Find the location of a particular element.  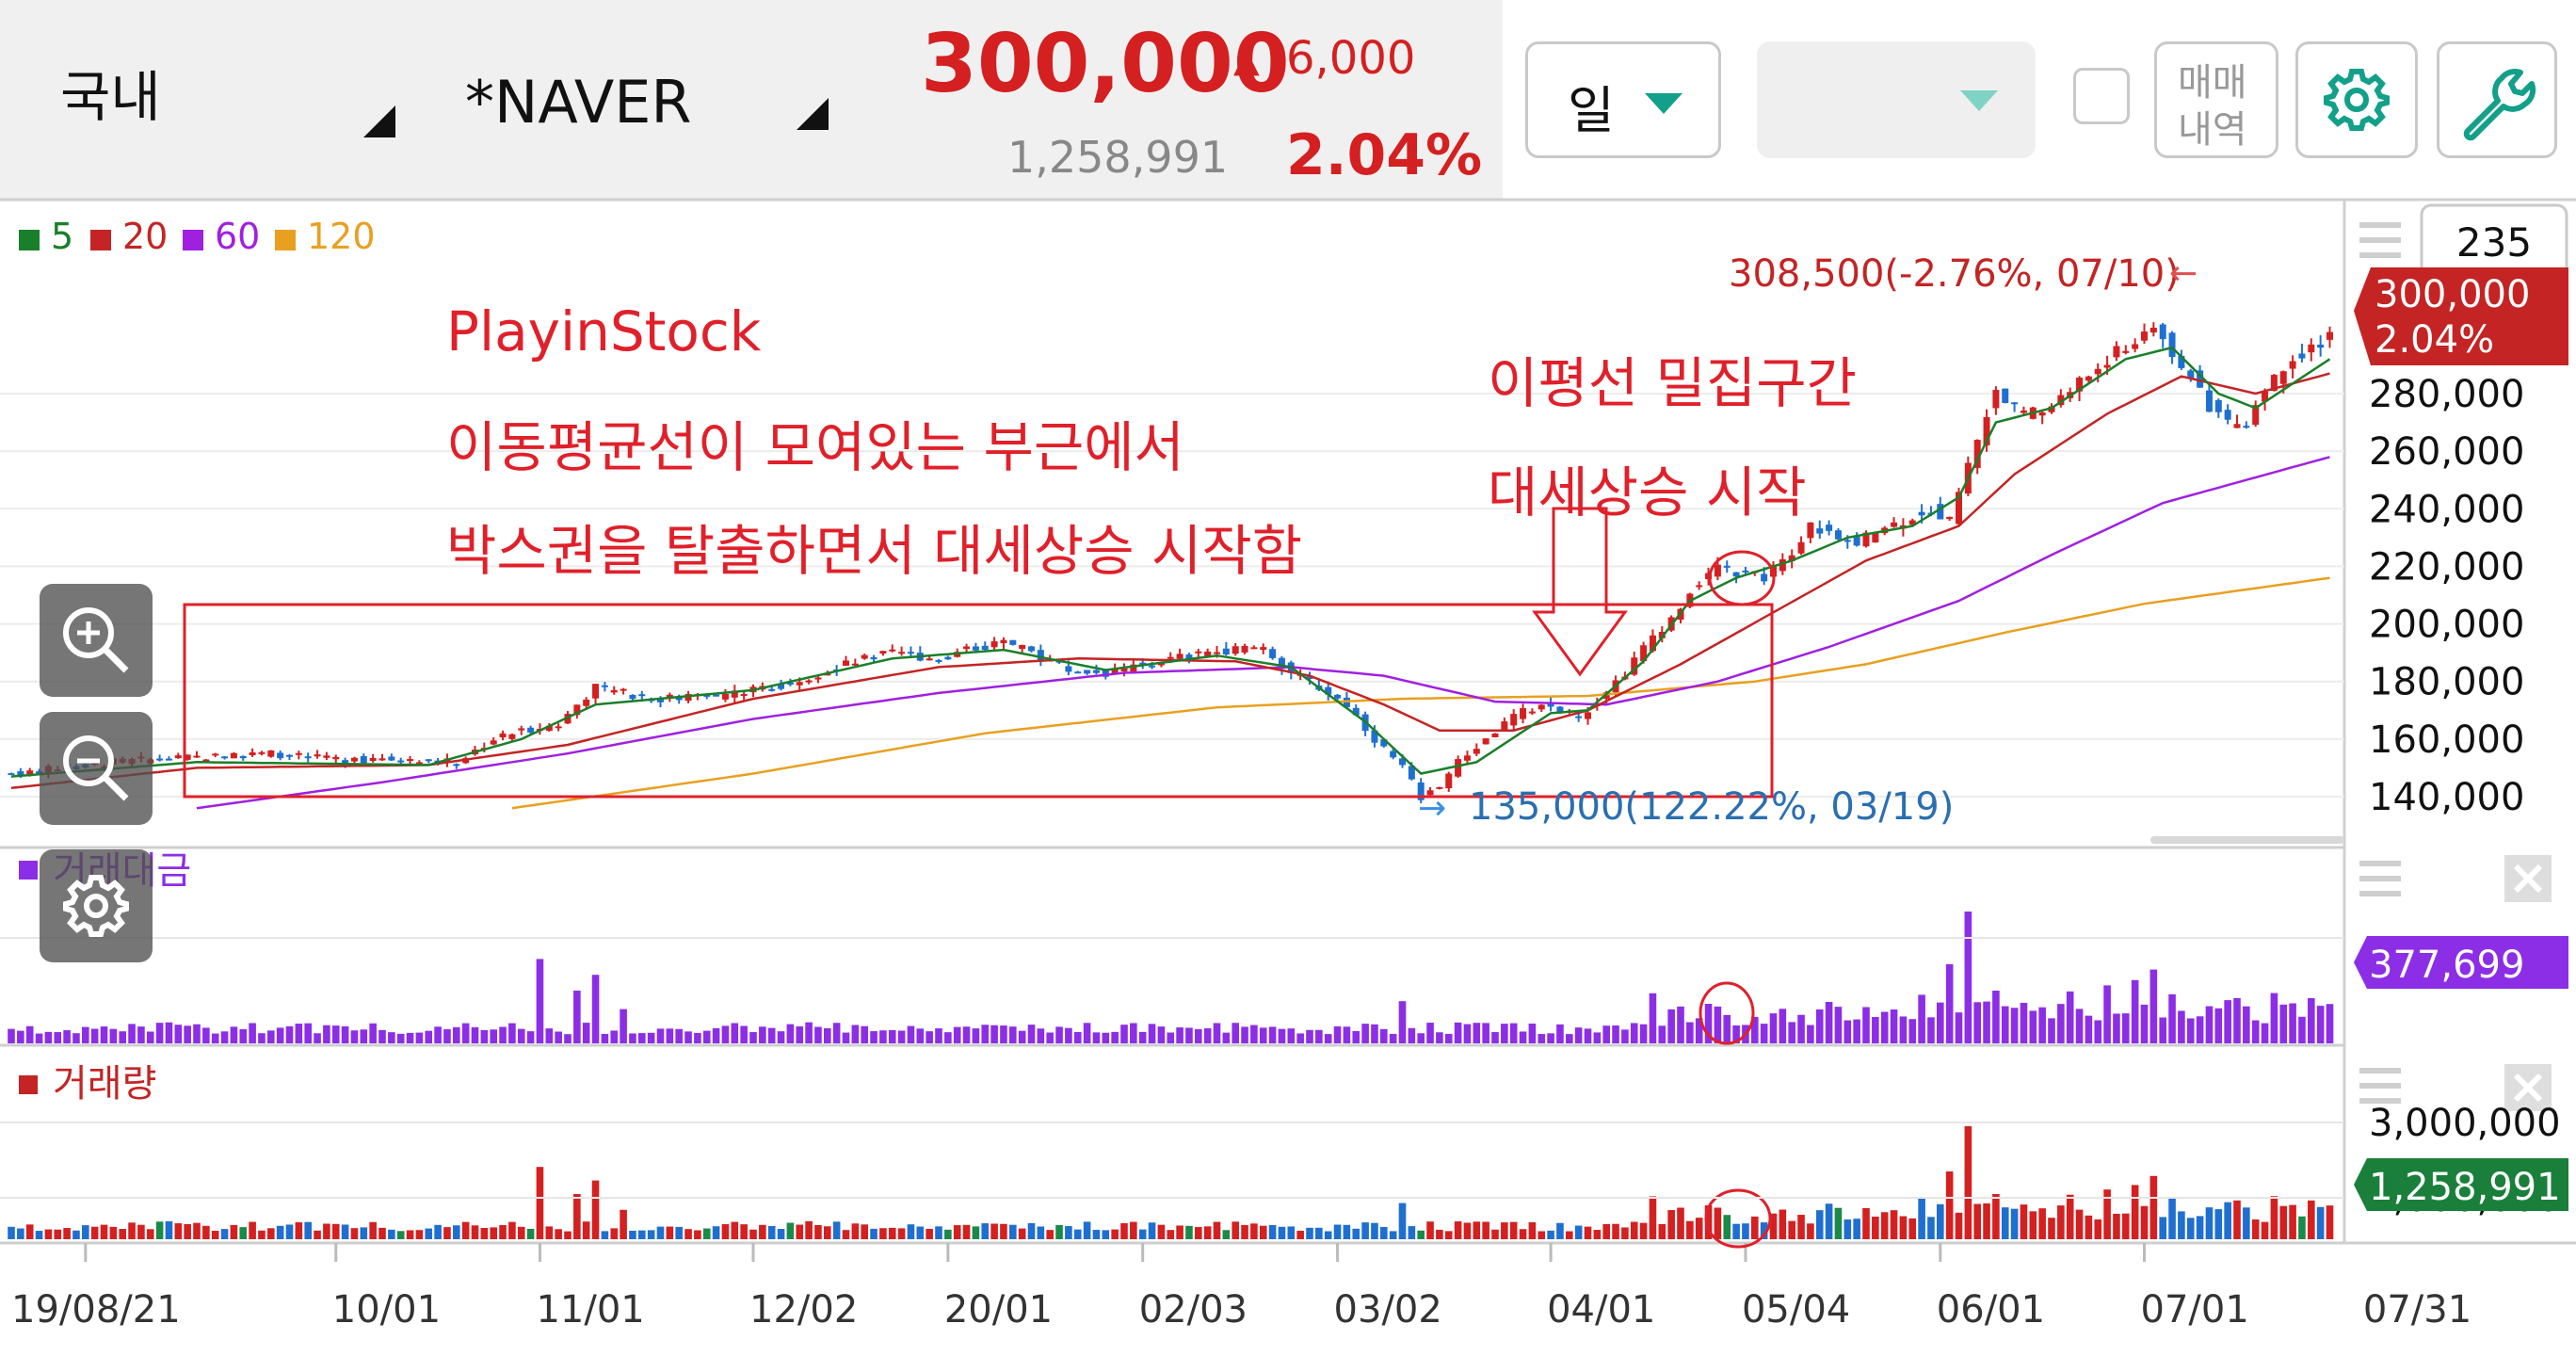

market-dropdown-arrow-icon is located at coordinates (379, 121).